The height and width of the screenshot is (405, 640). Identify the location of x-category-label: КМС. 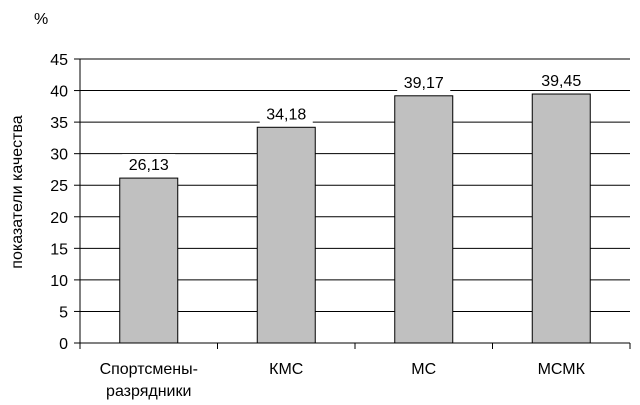
(286, 369).